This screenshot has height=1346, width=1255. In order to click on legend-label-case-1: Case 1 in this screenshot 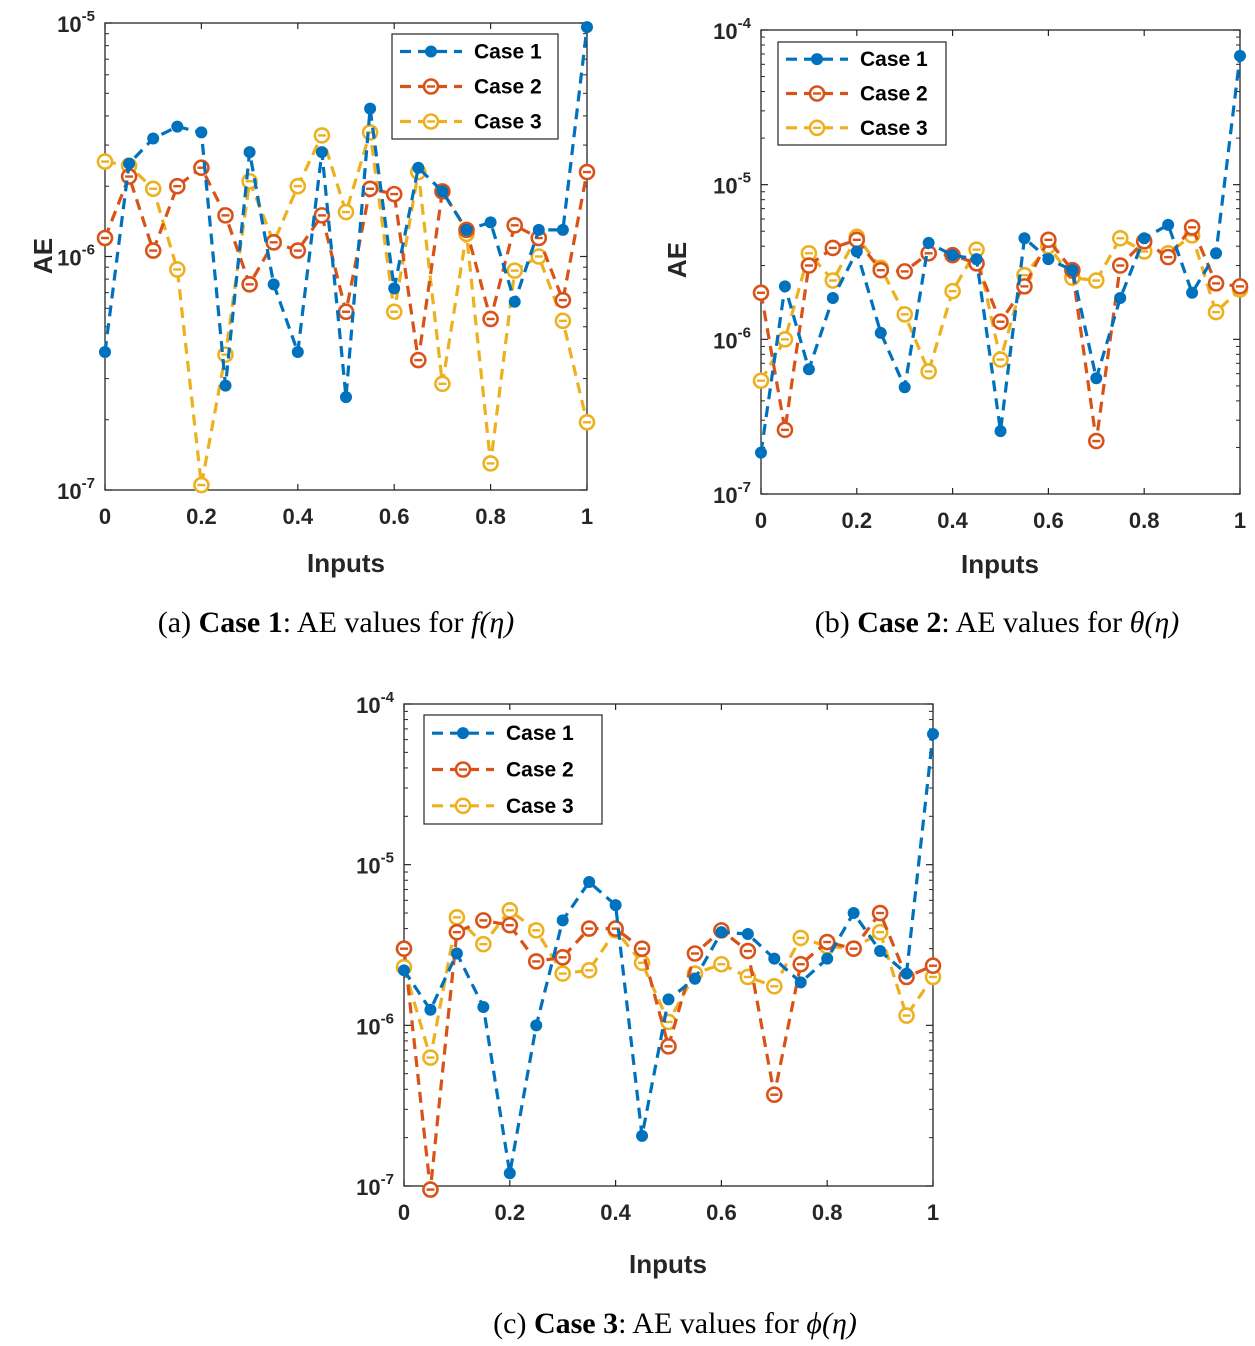, I will do `click(540, 733)`.